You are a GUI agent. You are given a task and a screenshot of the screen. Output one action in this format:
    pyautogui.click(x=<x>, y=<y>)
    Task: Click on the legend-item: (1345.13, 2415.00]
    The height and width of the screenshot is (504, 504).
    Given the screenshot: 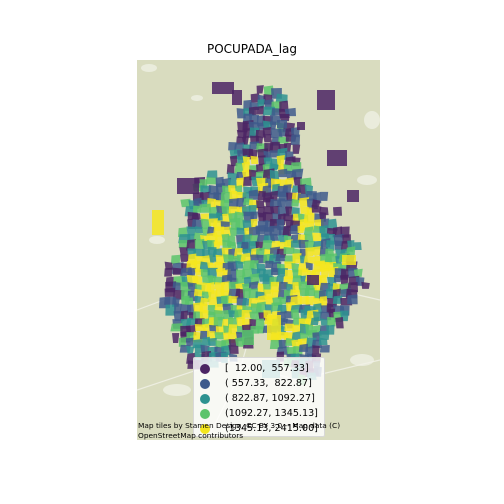 What is the action you would take?
    pyautogui.click(x=259, y=428)
    